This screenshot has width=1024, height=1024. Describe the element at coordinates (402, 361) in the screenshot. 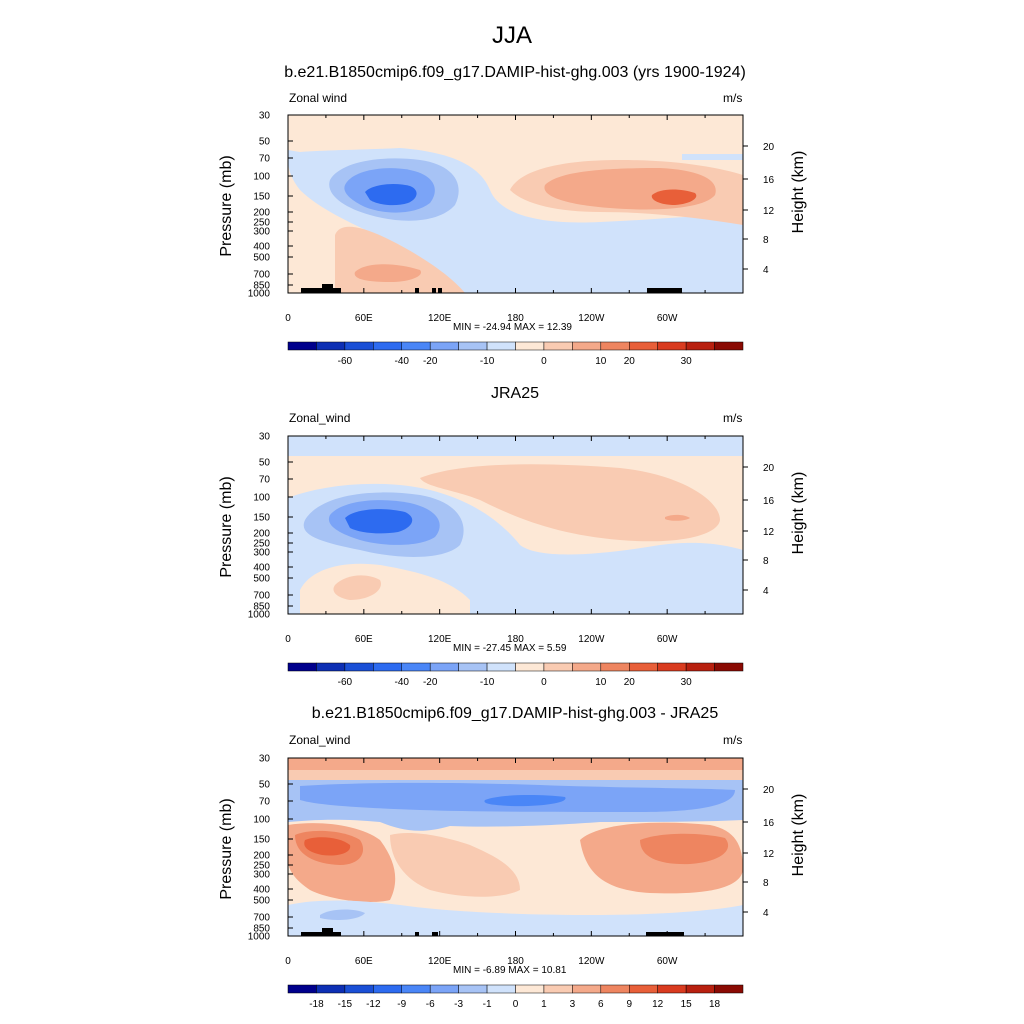

I see `colorbar-label: -40` at that location.